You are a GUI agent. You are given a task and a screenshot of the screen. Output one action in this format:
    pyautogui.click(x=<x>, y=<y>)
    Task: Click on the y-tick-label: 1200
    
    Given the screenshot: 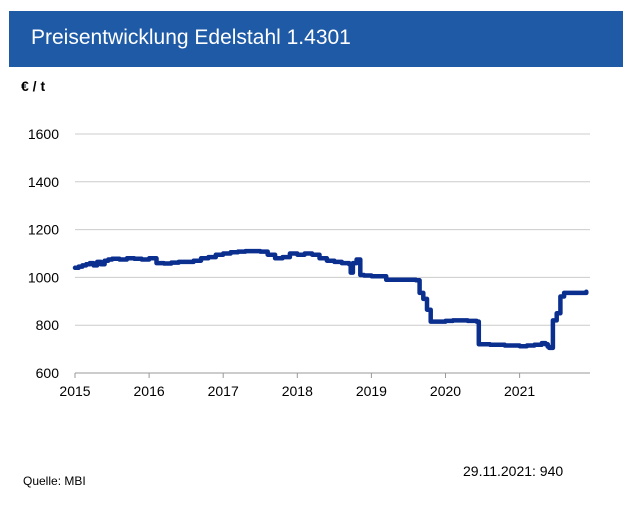 What is the action you would take?
    pyautogui.click(x=43, y=230)
    